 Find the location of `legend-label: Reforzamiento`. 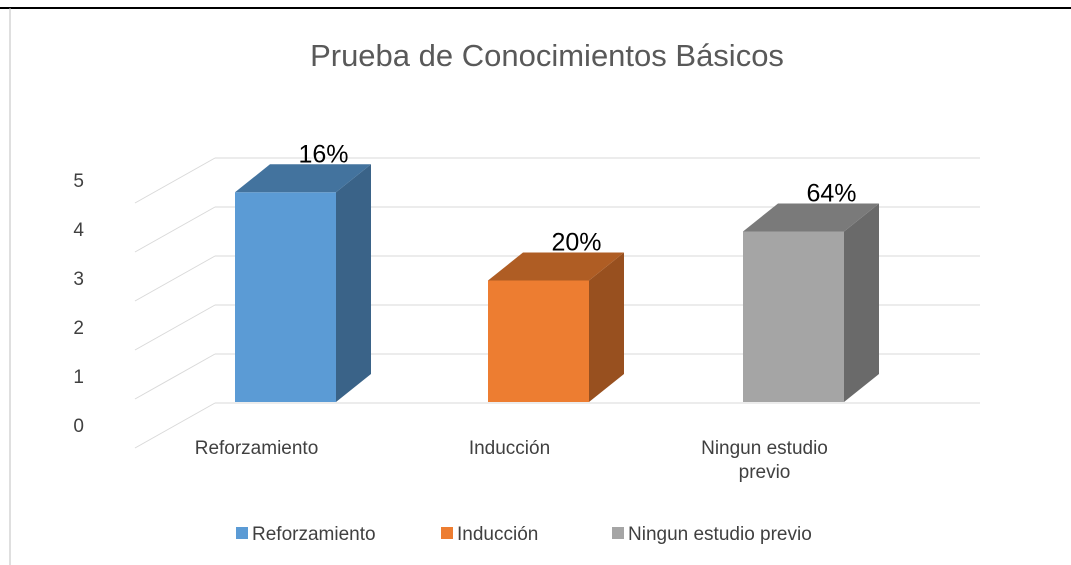

legend-label: Reforzamiento is located at coordinates (314, 534).